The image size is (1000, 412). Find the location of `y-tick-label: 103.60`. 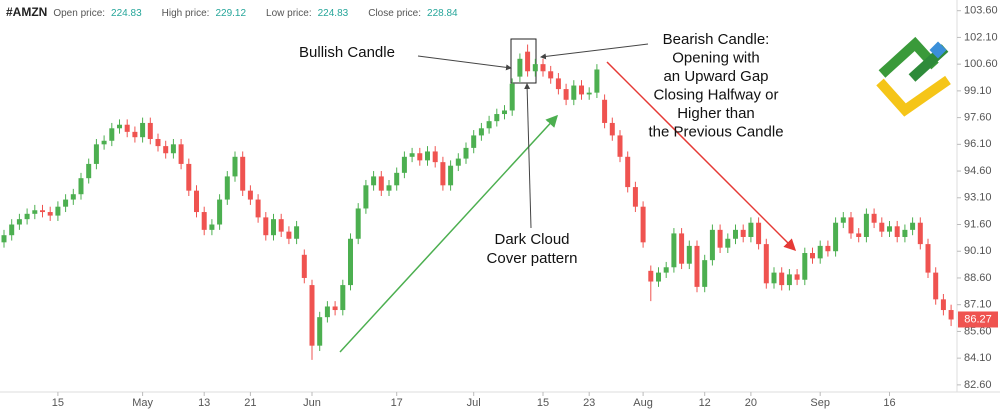

y-tick-label: 103.60 is located at coordinates (981, 11).